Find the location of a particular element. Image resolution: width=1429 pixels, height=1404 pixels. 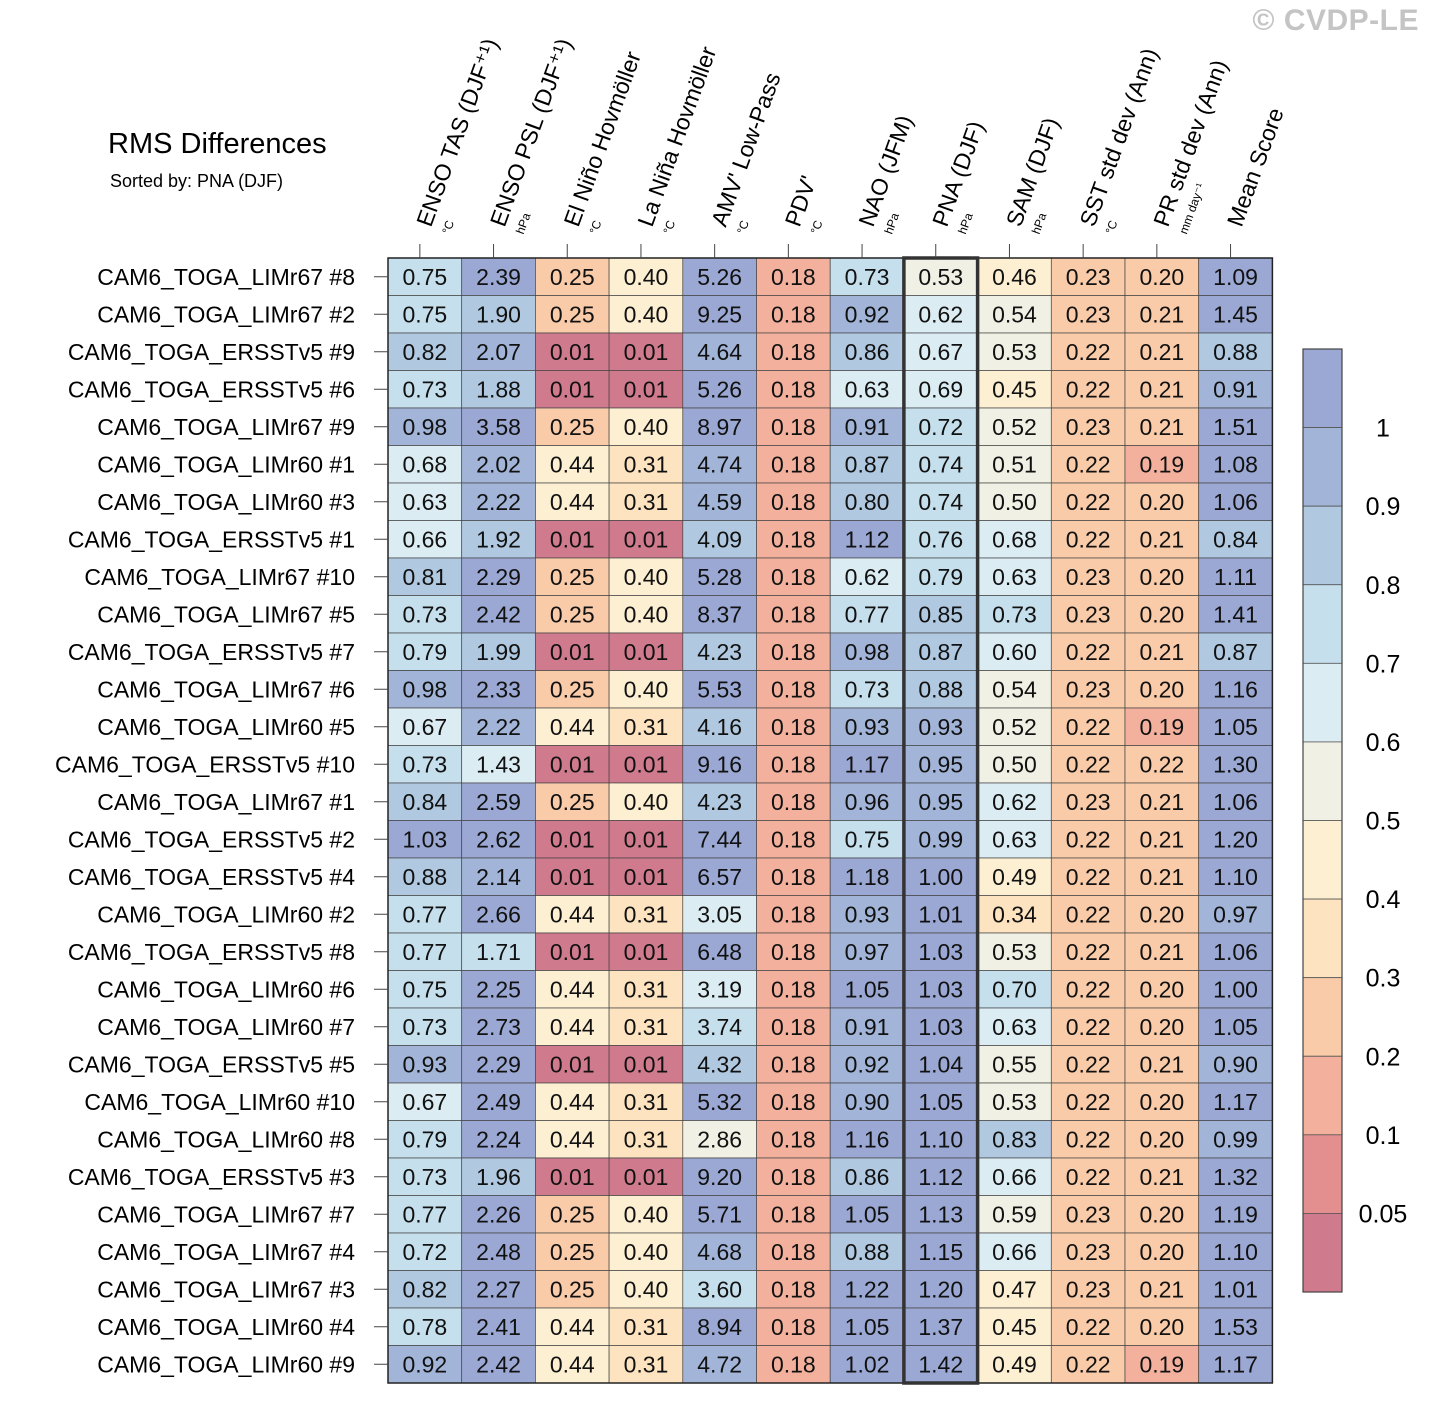

cell-value-label: 0.79 is located at coordinates (424, 652).